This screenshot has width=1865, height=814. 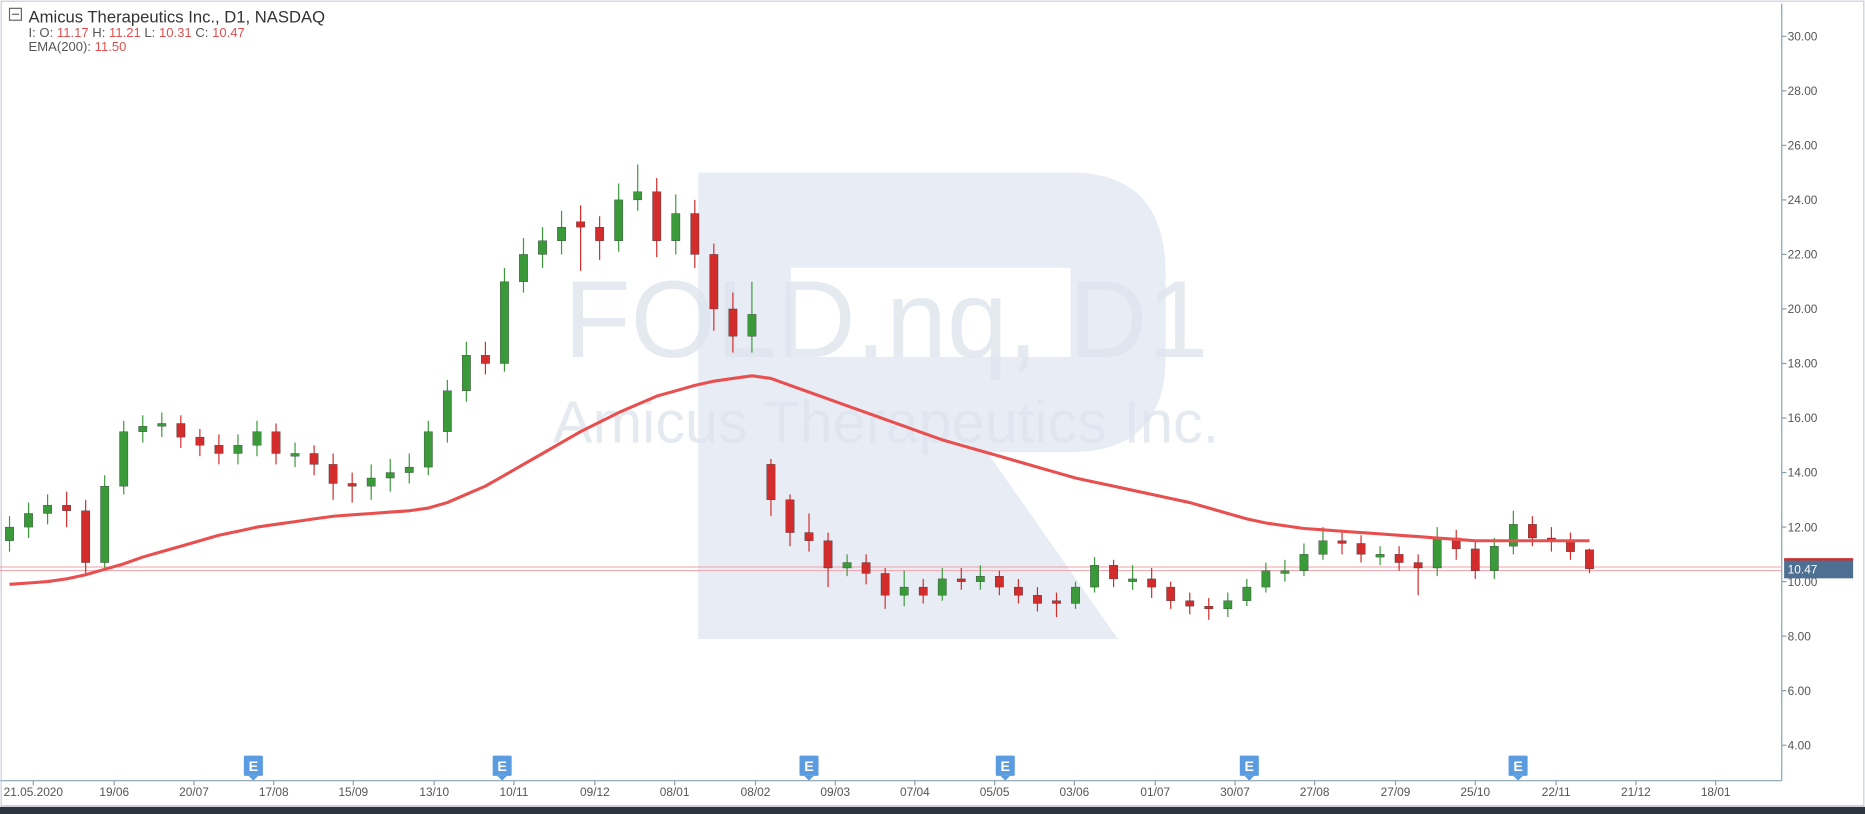 I want to click on y-tick-label: 26.00, so click(x=1803, y=146).